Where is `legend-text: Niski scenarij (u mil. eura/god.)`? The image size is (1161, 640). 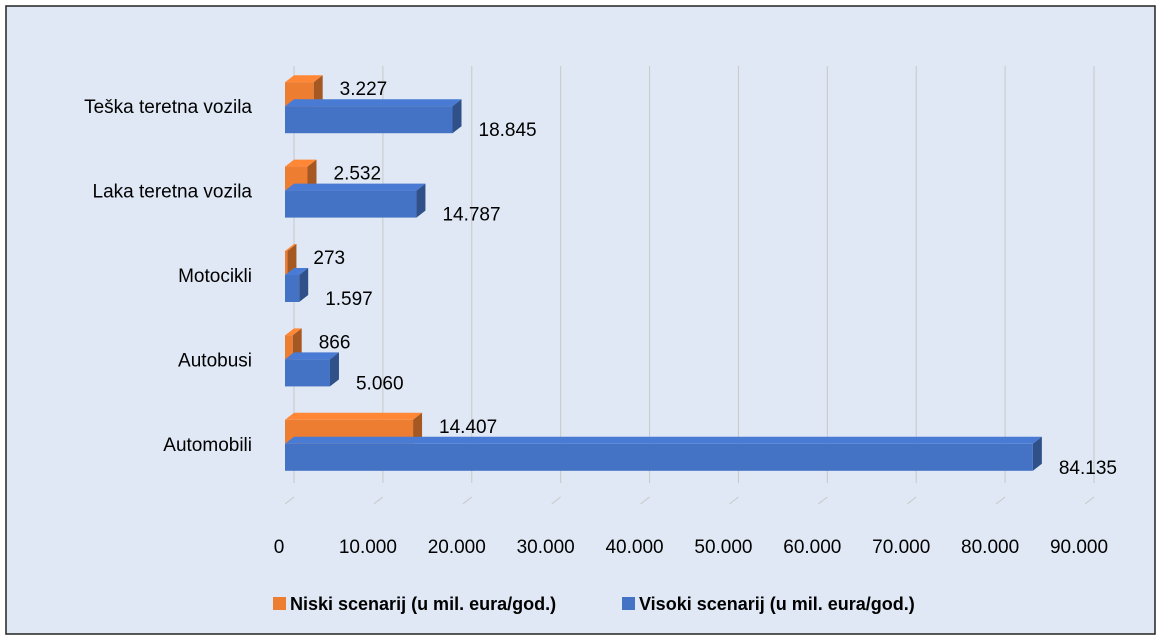
legend-text: Niski scenarij (u mil. eura/god.) is located at coordinates (423, 604).